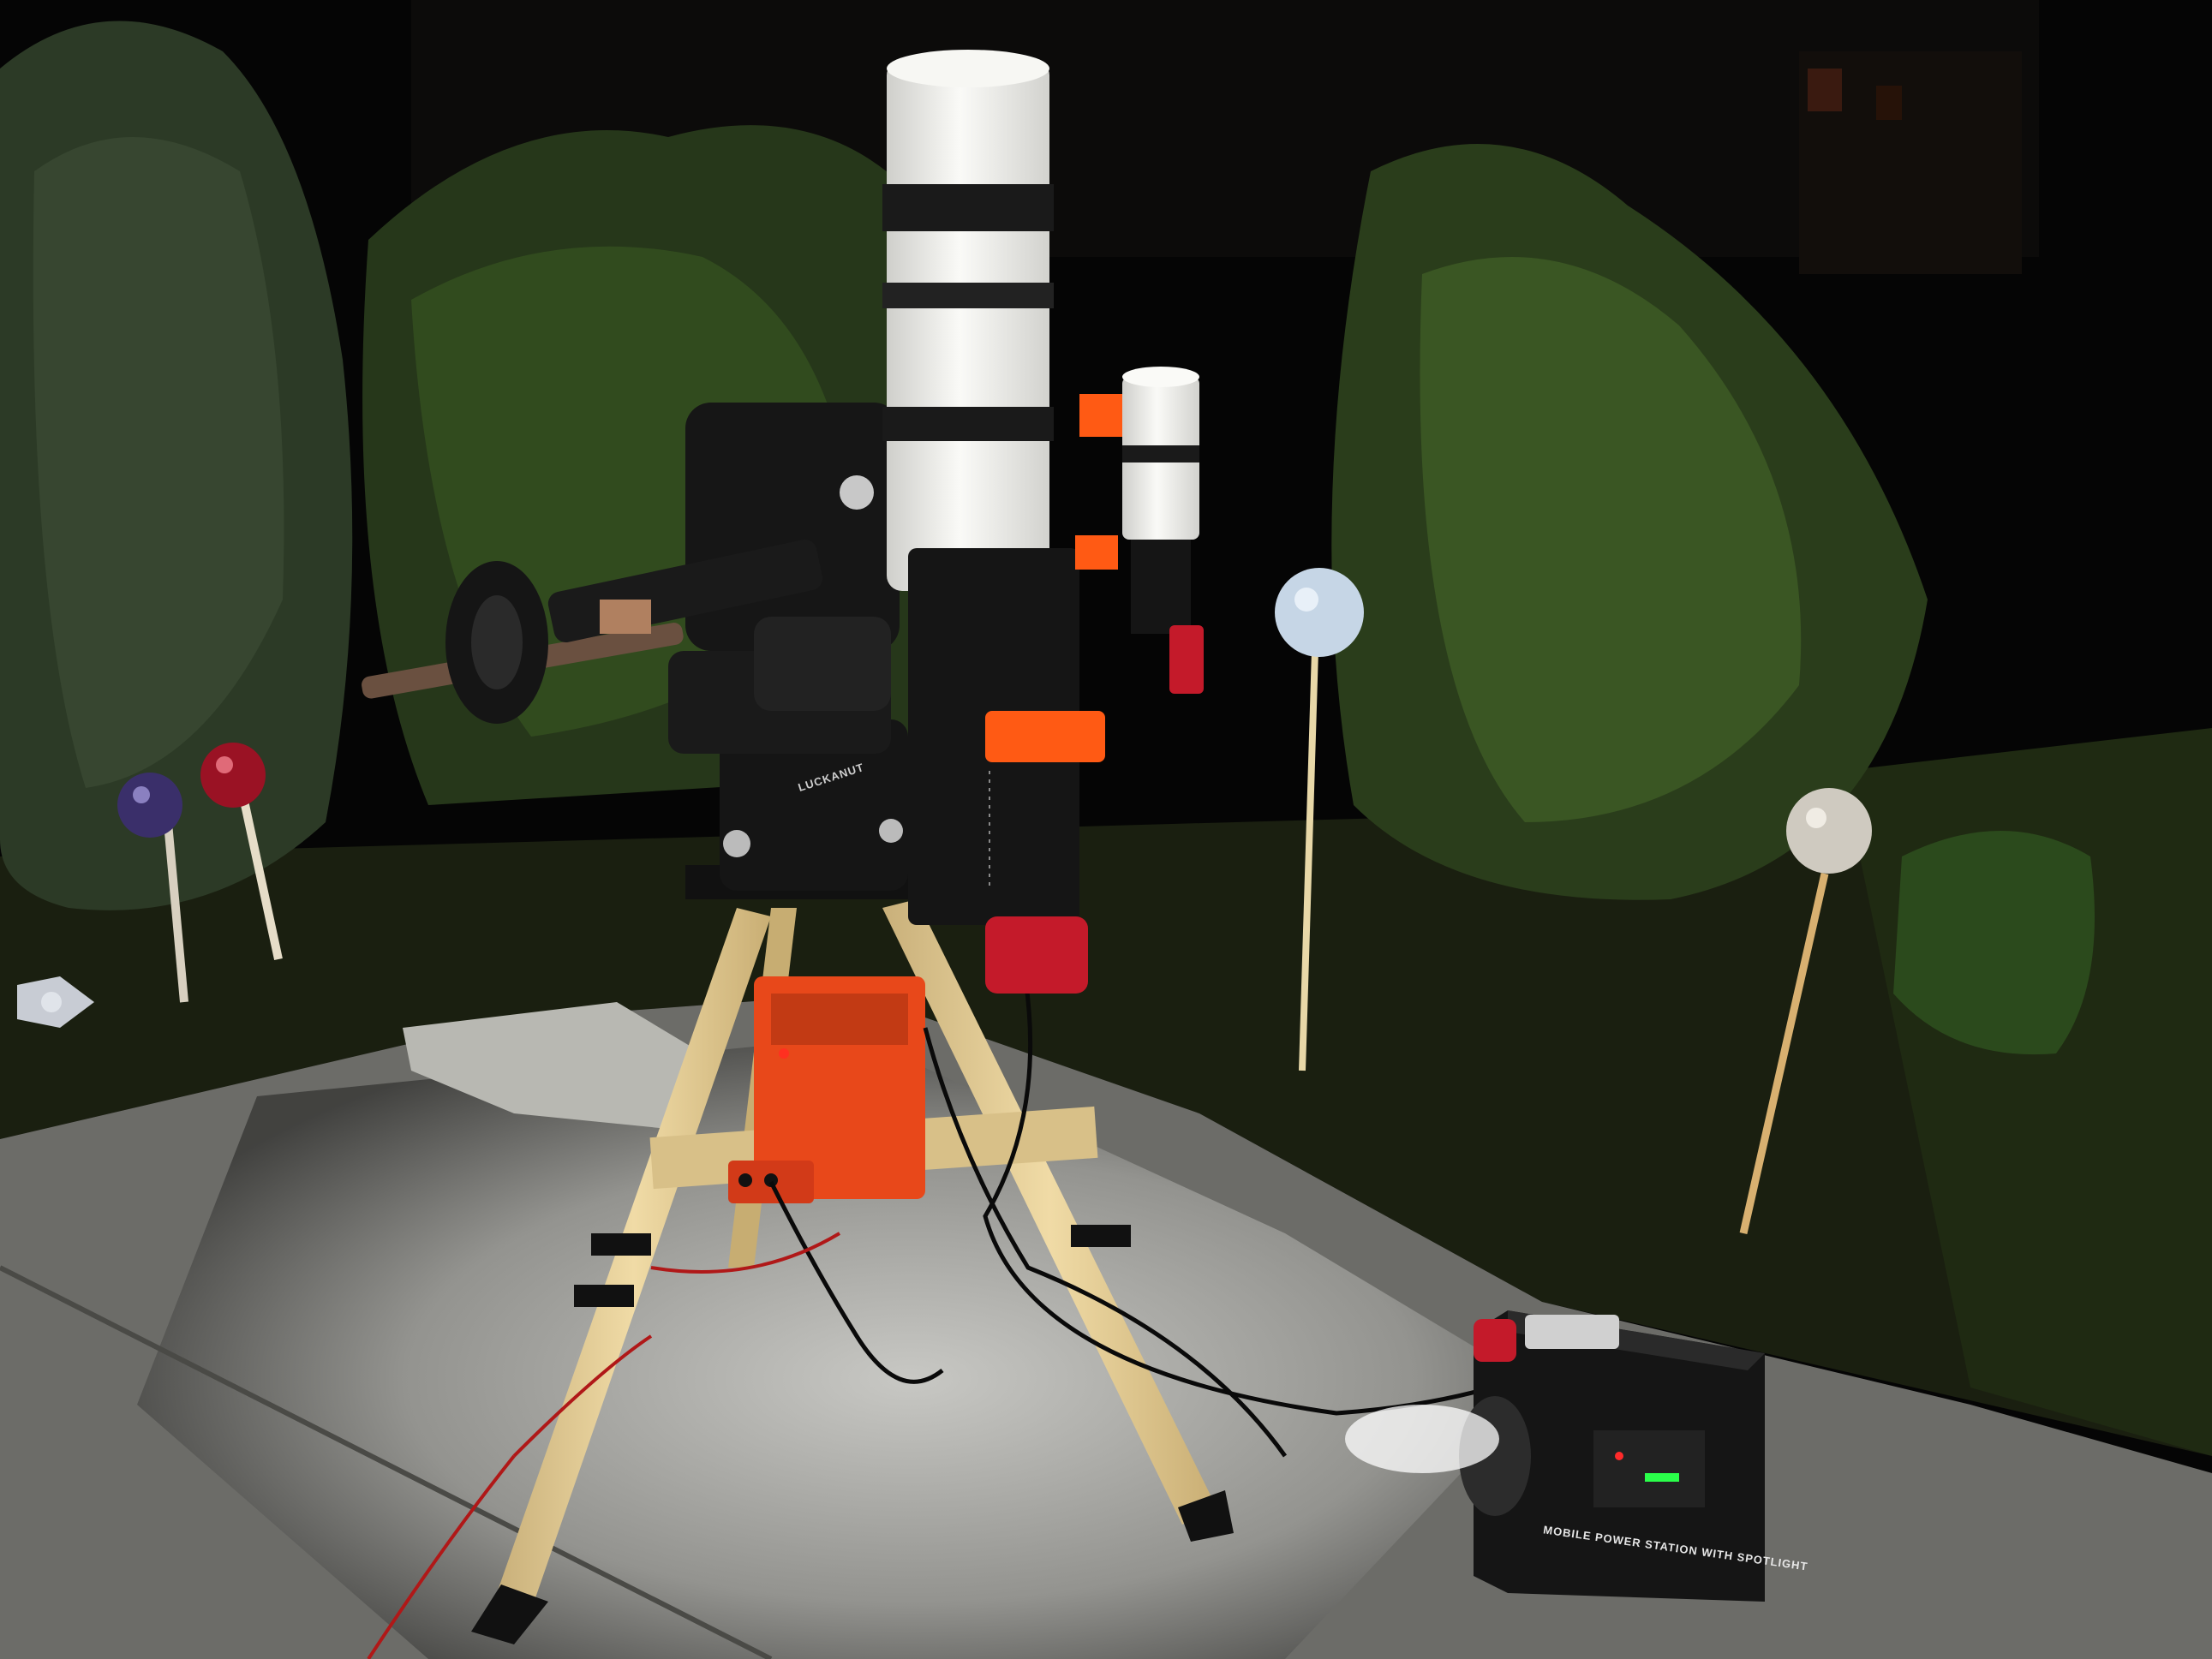 The width and height of the screenshot is (2212, 1659). What do you see at coordinates (826, 1089) in the screenshot?
I see `orange-battery-case` at bounding box center [826, 1089].